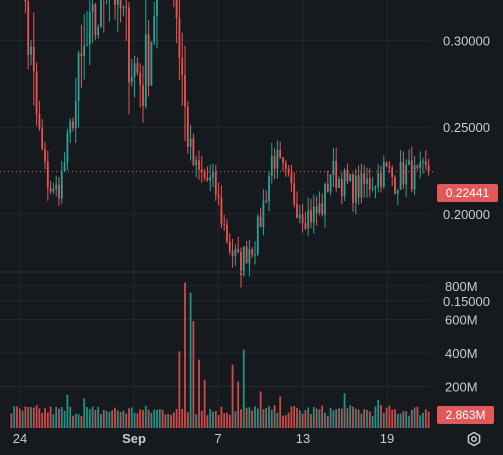 This screenshot has width=503, height=455. What do you see at coordinates (134, 438) in the screenshot?
I see `time-tick-label: Sep` at bounding box center [134, 438].